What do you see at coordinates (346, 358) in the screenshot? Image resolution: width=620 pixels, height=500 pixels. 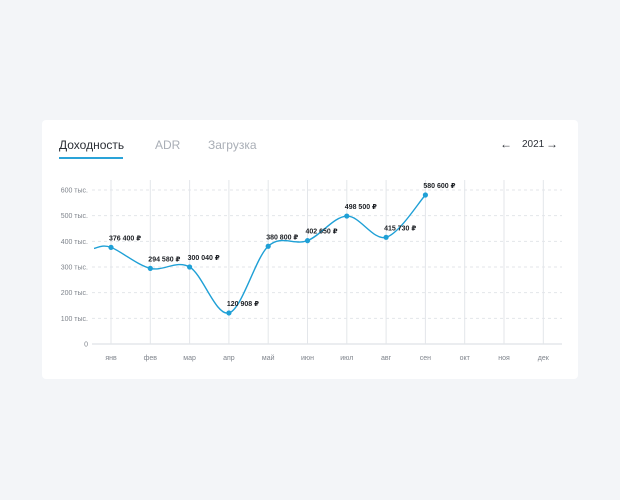 I see `x-tick-label: июл` at bounding box center [346, 358].